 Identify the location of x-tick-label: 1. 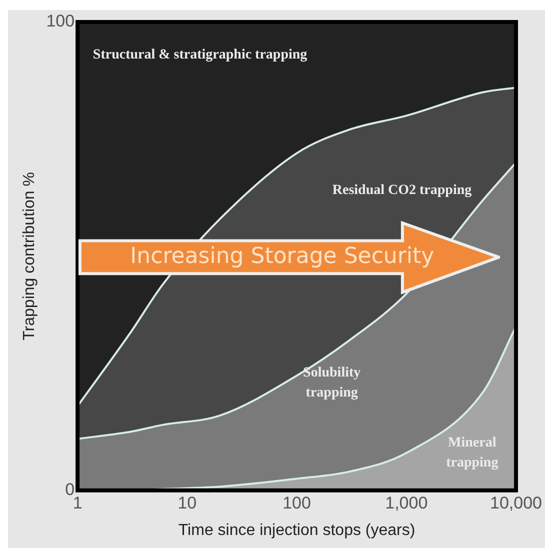
(77, 502).